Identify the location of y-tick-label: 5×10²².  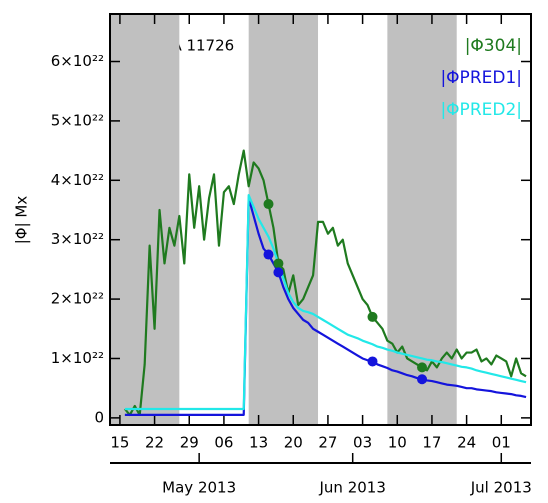
(77, 120).